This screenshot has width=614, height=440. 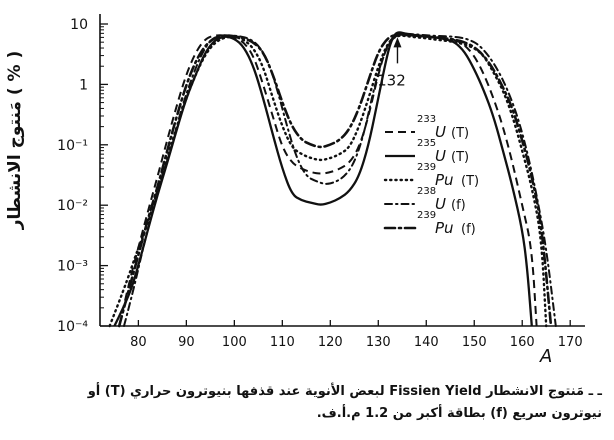 I want to click on legend-mass-number: 238, so click(x=426, y=191).